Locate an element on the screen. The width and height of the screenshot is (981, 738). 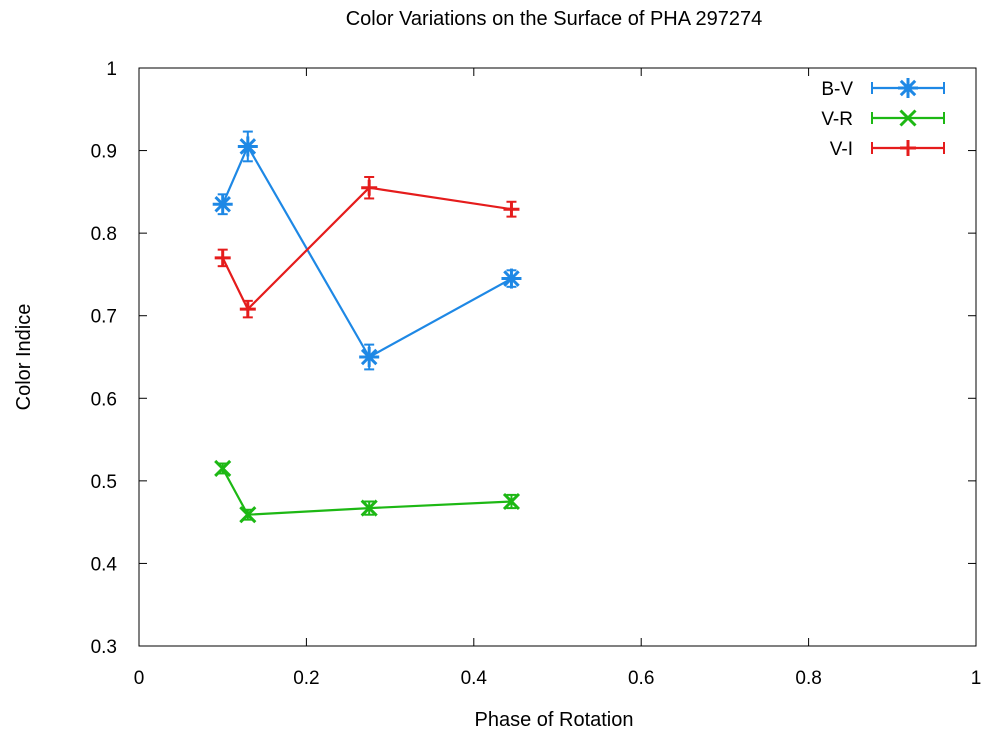
y-axis-label: Color Indice is located at coordinates (24, 357).